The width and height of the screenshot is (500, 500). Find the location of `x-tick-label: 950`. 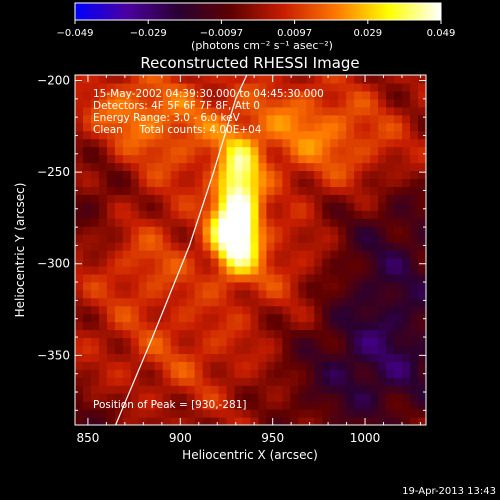

x-tick-label: 950 is located at coordinates (272, 438).